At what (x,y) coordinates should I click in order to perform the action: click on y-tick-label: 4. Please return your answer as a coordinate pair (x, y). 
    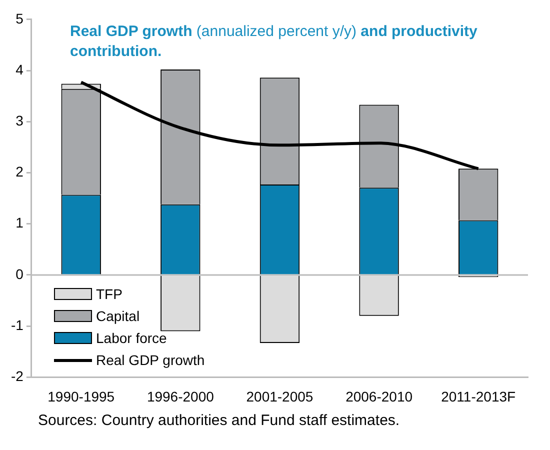
    Looking at the image, I should click on (20, 69).